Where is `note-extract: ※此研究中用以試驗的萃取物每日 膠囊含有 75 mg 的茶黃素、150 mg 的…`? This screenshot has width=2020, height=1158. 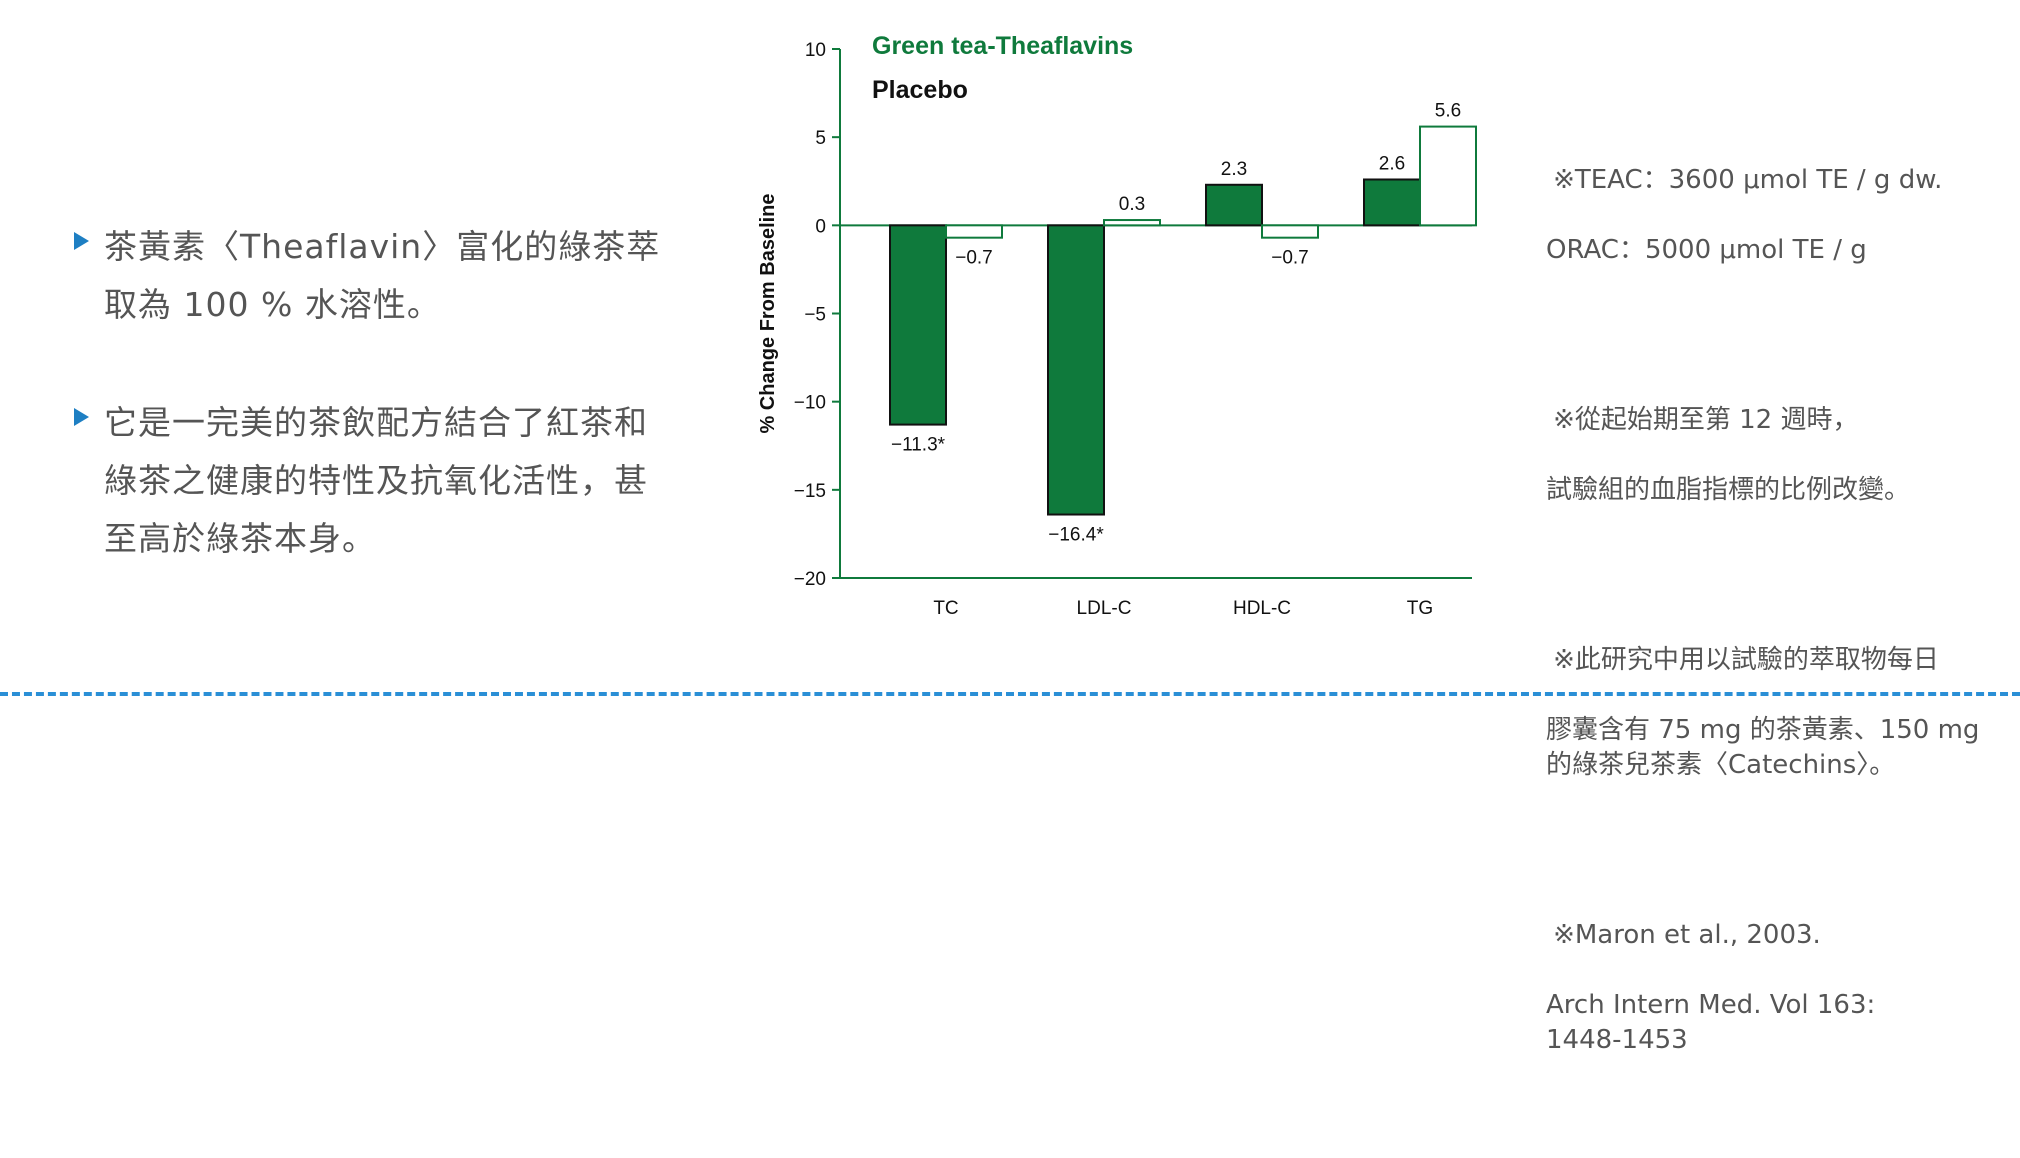 note-extract: ※此研究中用以試驗的萃取物每日 膠囊含有 75 mg 的茶黃素、150 mg 的… is located at coordinates (1770, 730).